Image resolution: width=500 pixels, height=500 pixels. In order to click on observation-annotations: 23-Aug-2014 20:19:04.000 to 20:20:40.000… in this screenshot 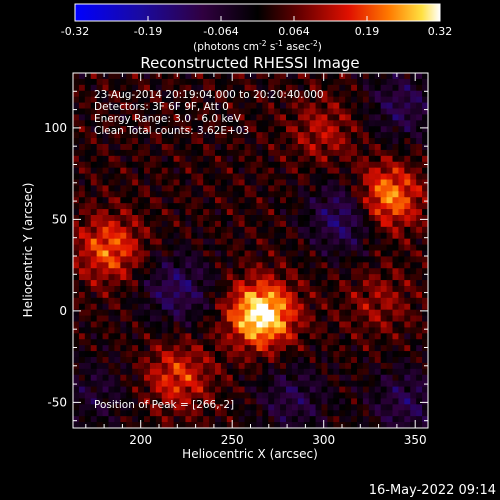, I will do `click(209, 113)`.